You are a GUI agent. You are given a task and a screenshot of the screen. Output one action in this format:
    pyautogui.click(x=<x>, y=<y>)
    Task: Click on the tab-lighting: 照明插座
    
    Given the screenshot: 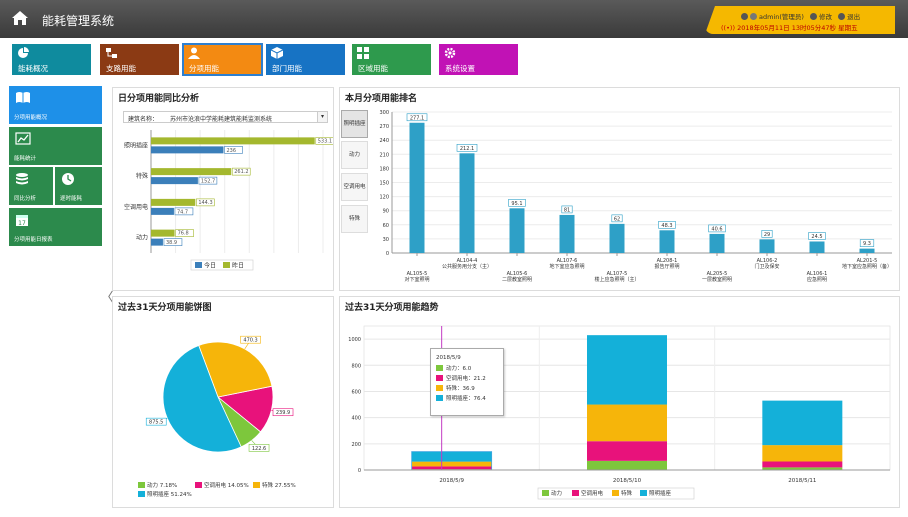 What is the action you would take?
    pyautogui.click(x=354, y=124)
    